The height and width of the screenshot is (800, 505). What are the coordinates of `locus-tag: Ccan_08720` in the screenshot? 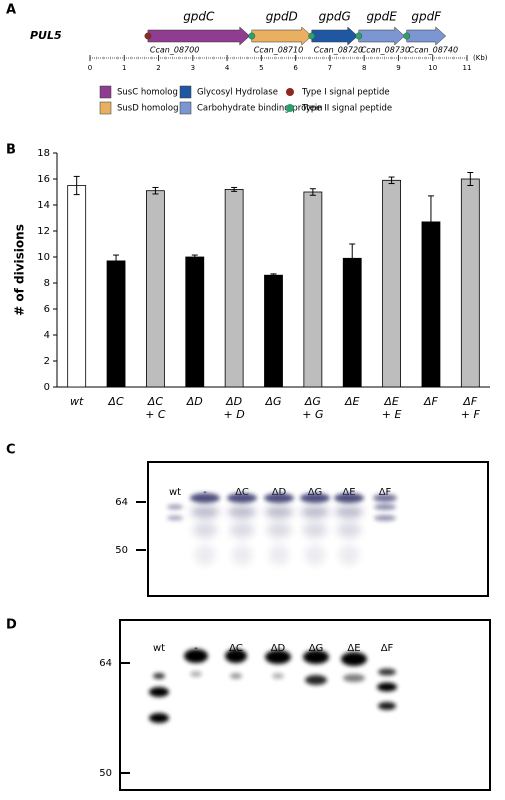 It's located at (338, 50).